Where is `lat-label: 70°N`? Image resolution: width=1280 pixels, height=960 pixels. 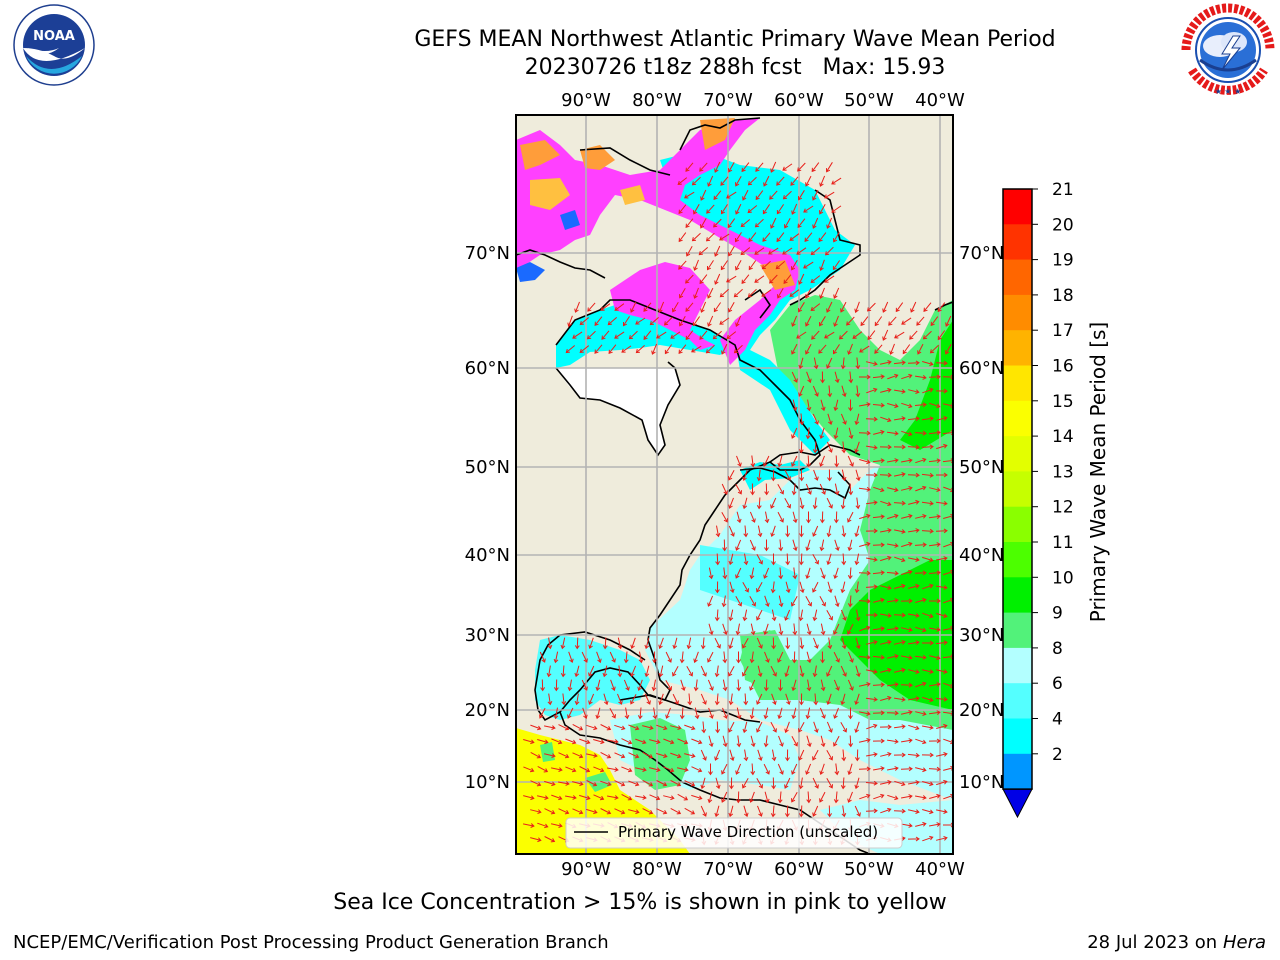 lat-label: 70°N is located at coordinates (981, 253).